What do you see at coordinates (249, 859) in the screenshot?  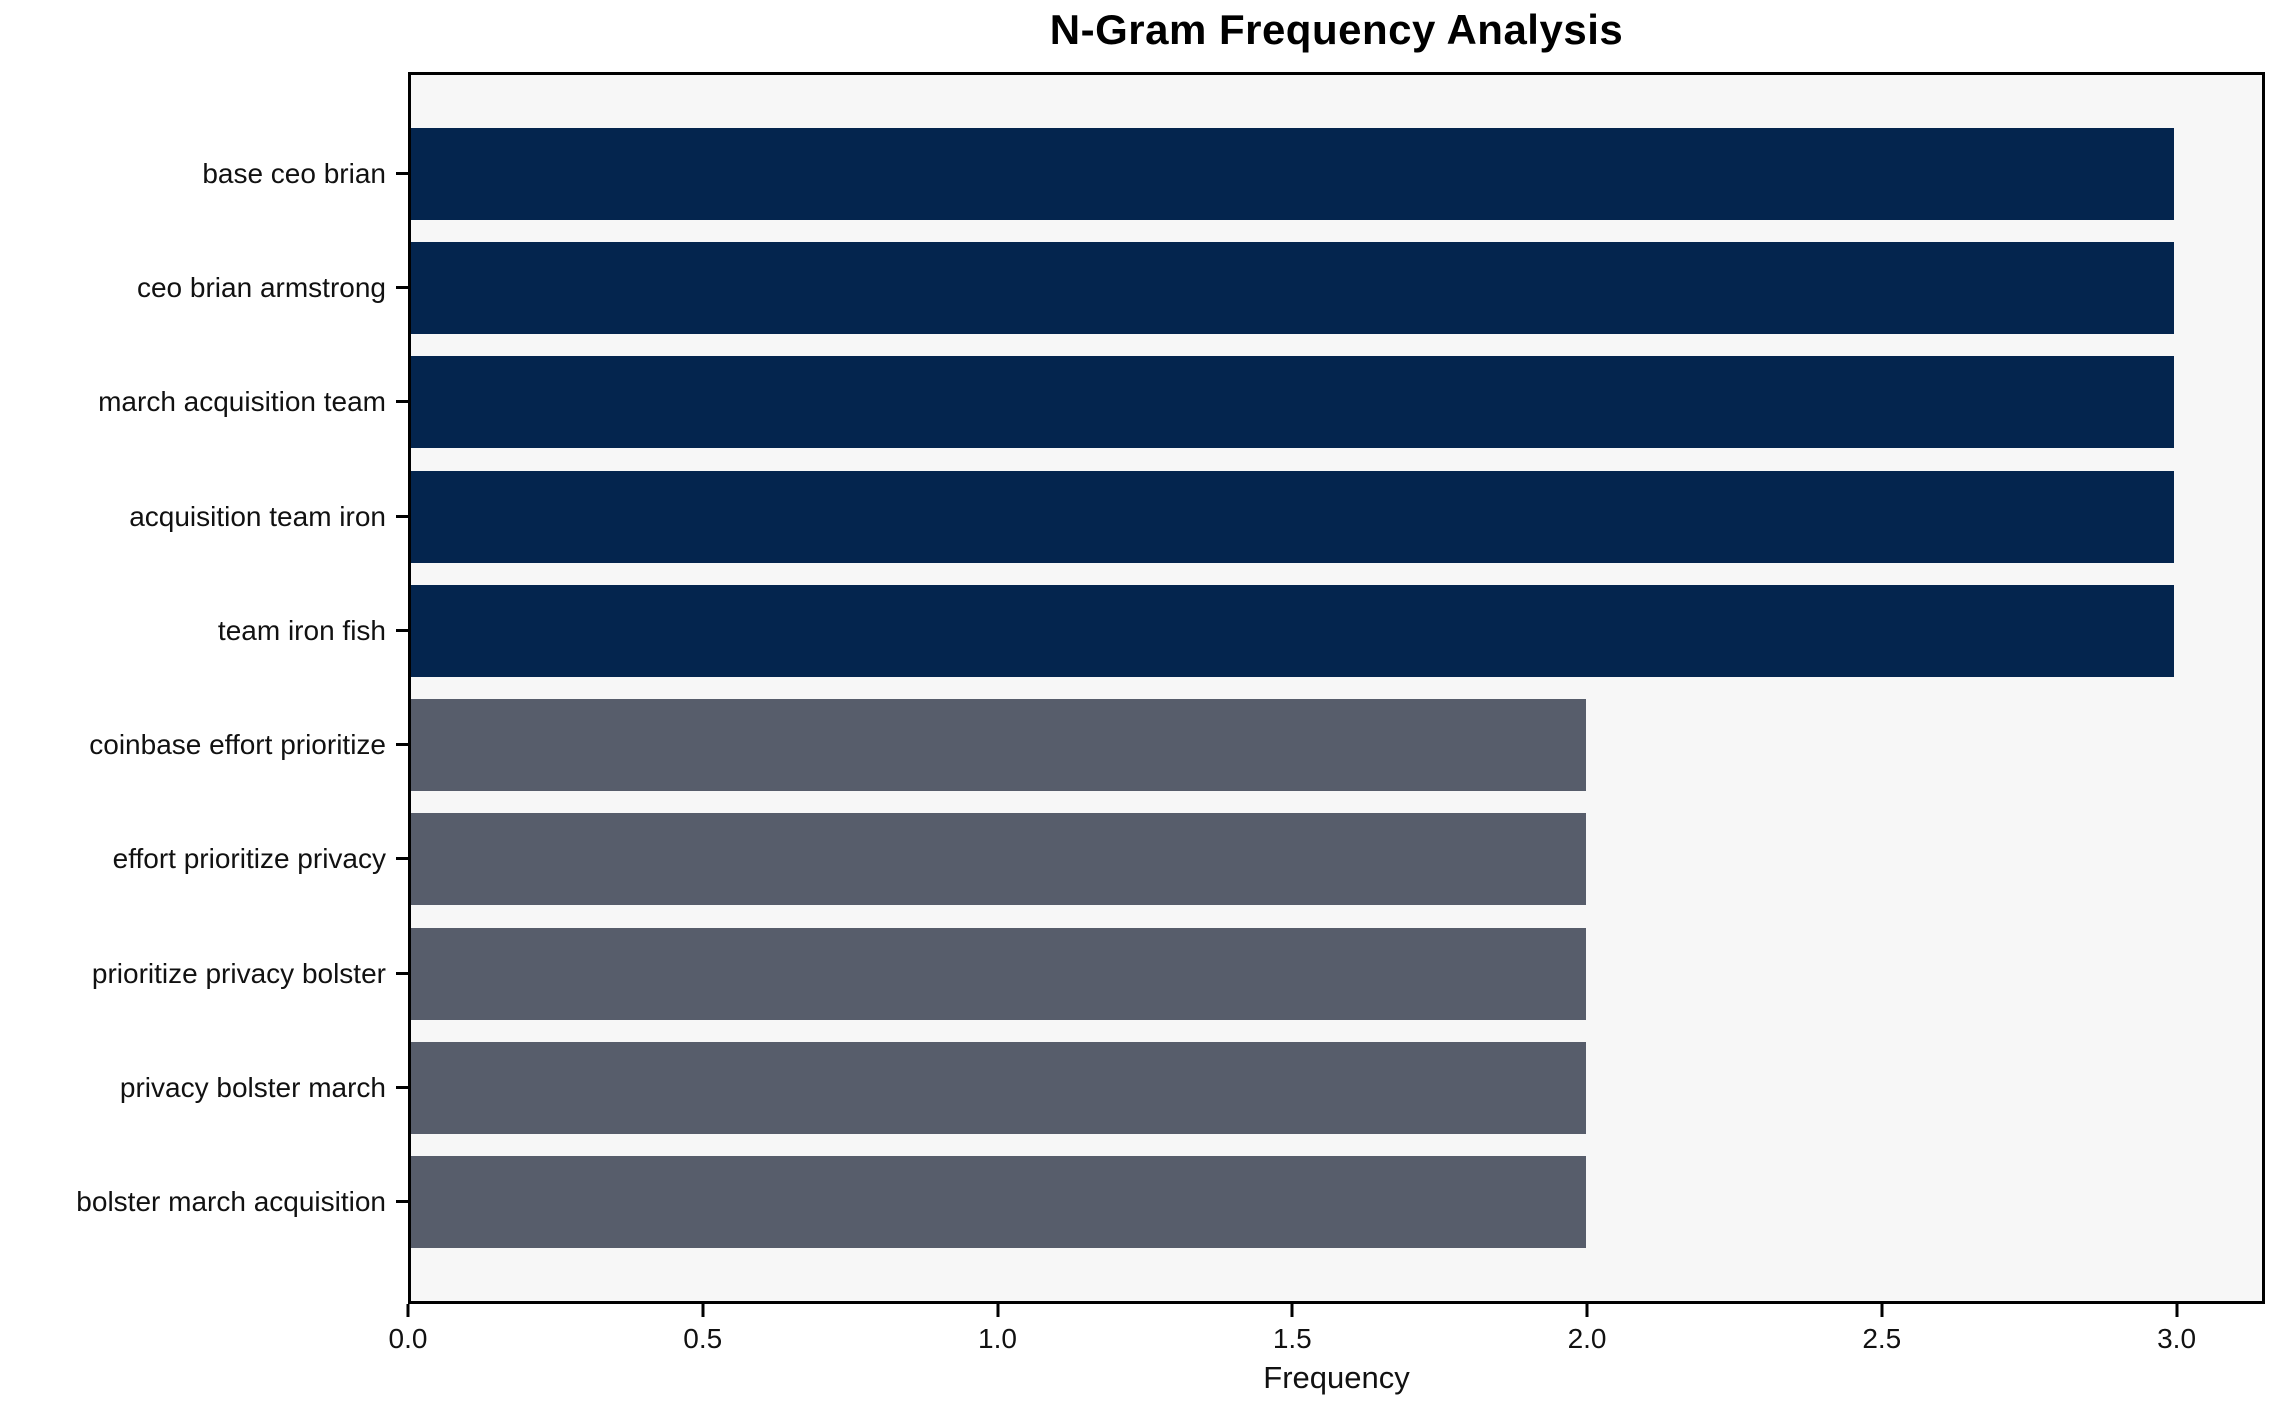 I see `y-tick-label: effort prioritize privacy` at bounding box center [249, 859].